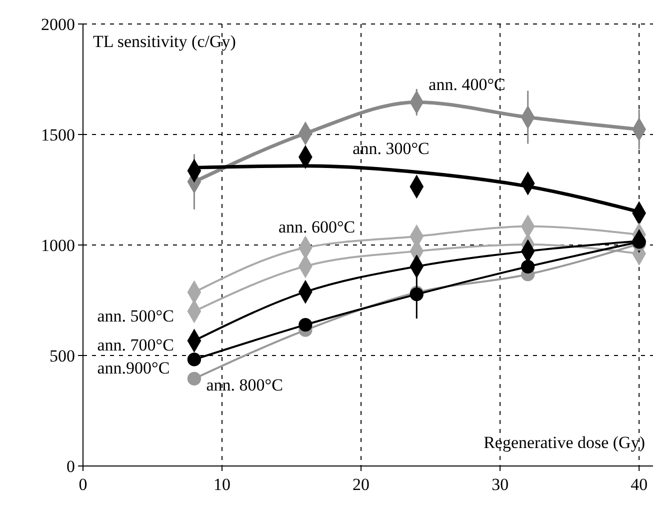 The width and height of the screenshot is (668, 515). I want to click on x-tick-label: 30, so click(500, 484).